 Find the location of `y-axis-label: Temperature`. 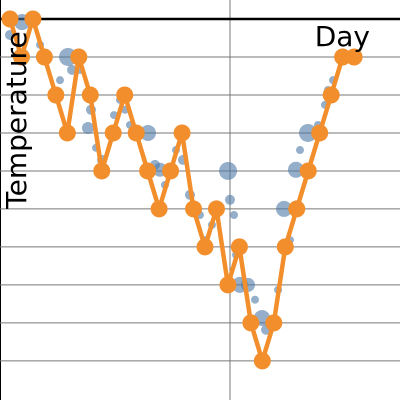

y-axis-label: Temperature is located at coordinates (16, 120).